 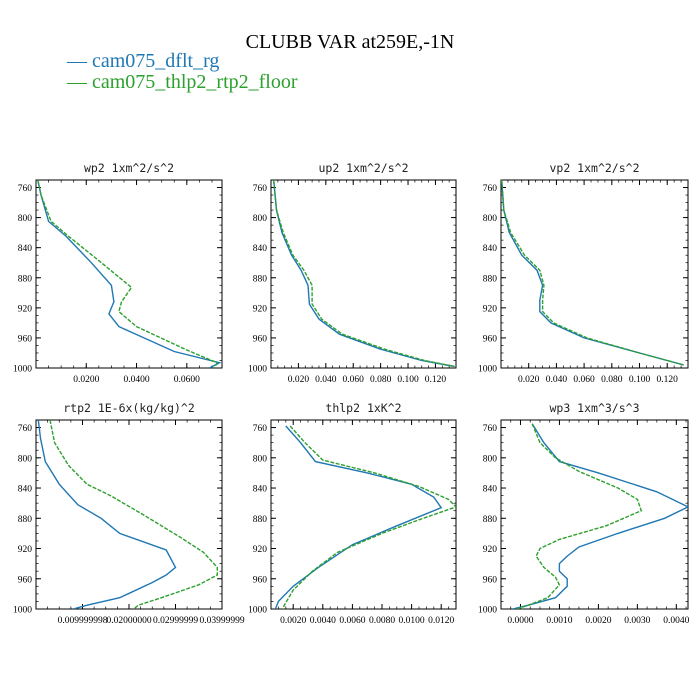 What do you see at coordinates (350, 42) in the screenshot?
I see `figure-title: CLUBB VAR at259E,-1N` at bounding box center [350, 42].